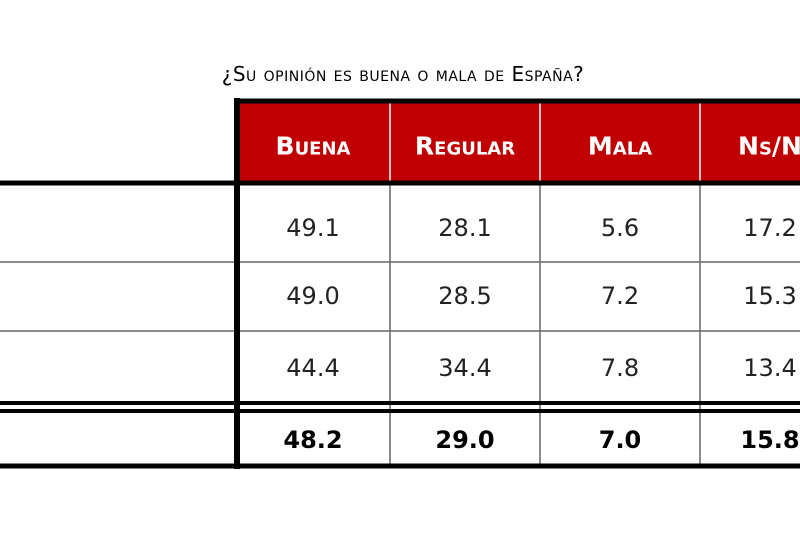 This screenshot has height=533, width=800. I want to click on table-cell: 13.4, so click(770, 368).